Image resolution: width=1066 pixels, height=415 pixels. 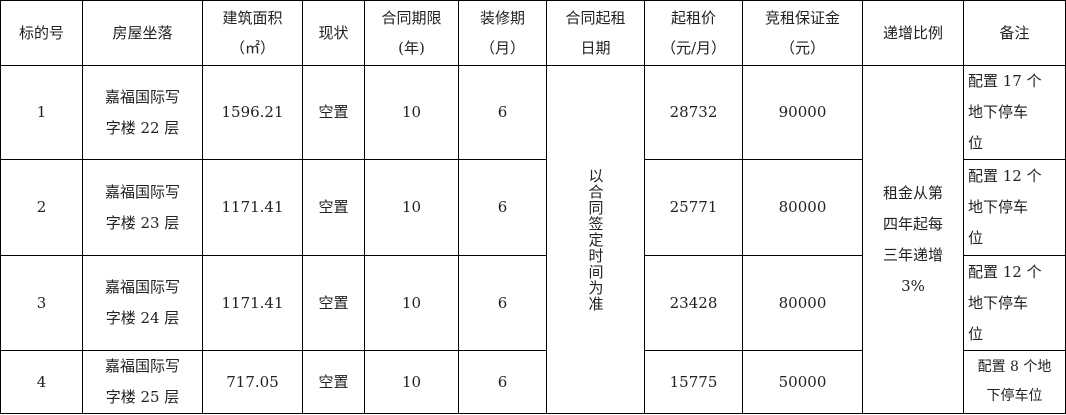 What do you see at coordinates (912, 223) in the screenshot?
I see `increase-line: 四年起每` at bounding box center [912, 223].